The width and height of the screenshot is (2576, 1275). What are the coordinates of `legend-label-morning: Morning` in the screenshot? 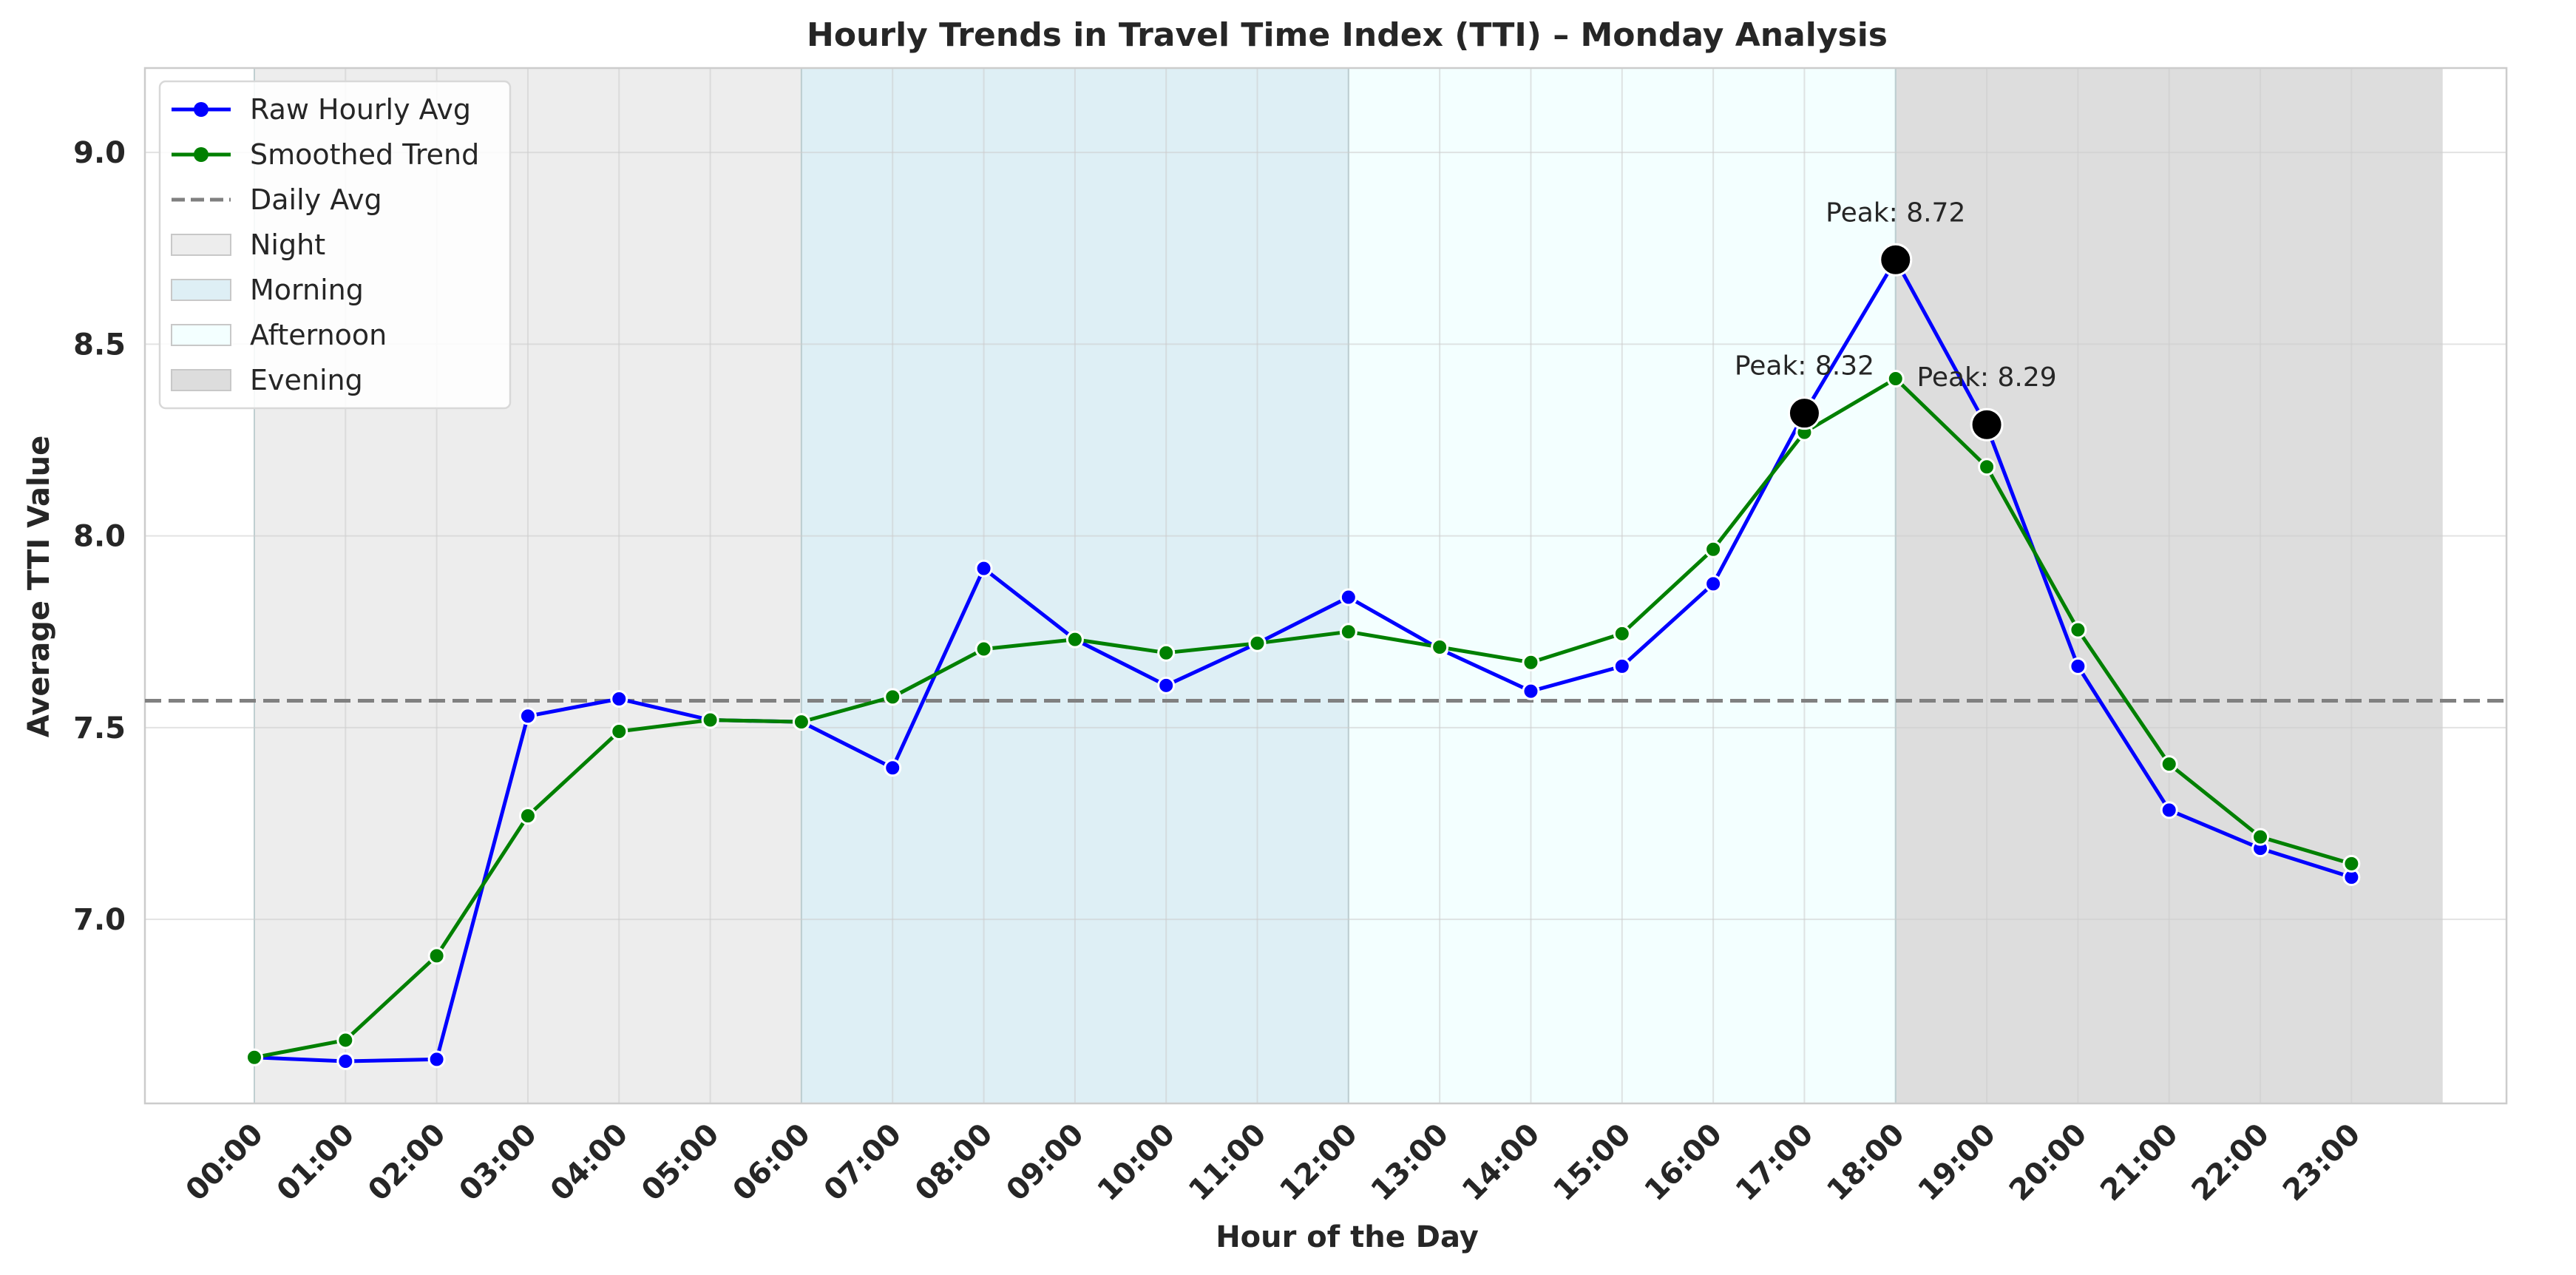 It's located at (307, 290).